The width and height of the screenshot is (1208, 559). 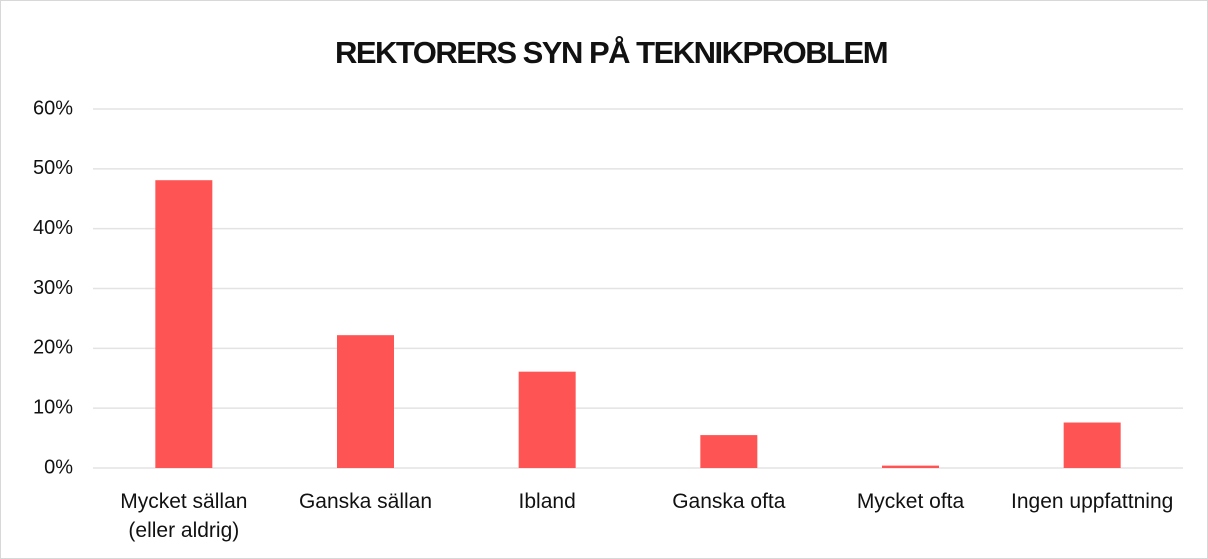 What do you see at coordinates (53, 168) in the screenshot?
I see `y-tick-label: 50%` at bounding box center [53, 168].